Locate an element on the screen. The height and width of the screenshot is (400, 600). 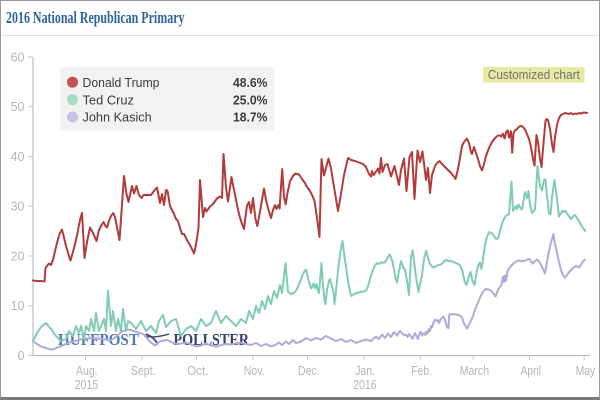
svg-text: Sept. is located at coordinates (143, 371).